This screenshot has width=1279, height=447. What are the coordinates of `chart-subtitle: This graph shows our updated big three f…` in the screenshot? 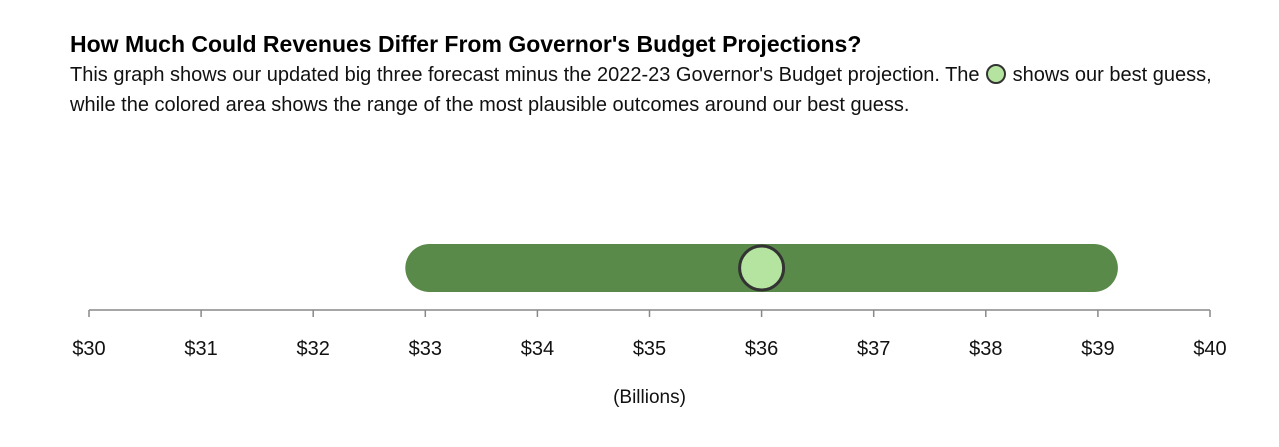 It's located at (645, 90).